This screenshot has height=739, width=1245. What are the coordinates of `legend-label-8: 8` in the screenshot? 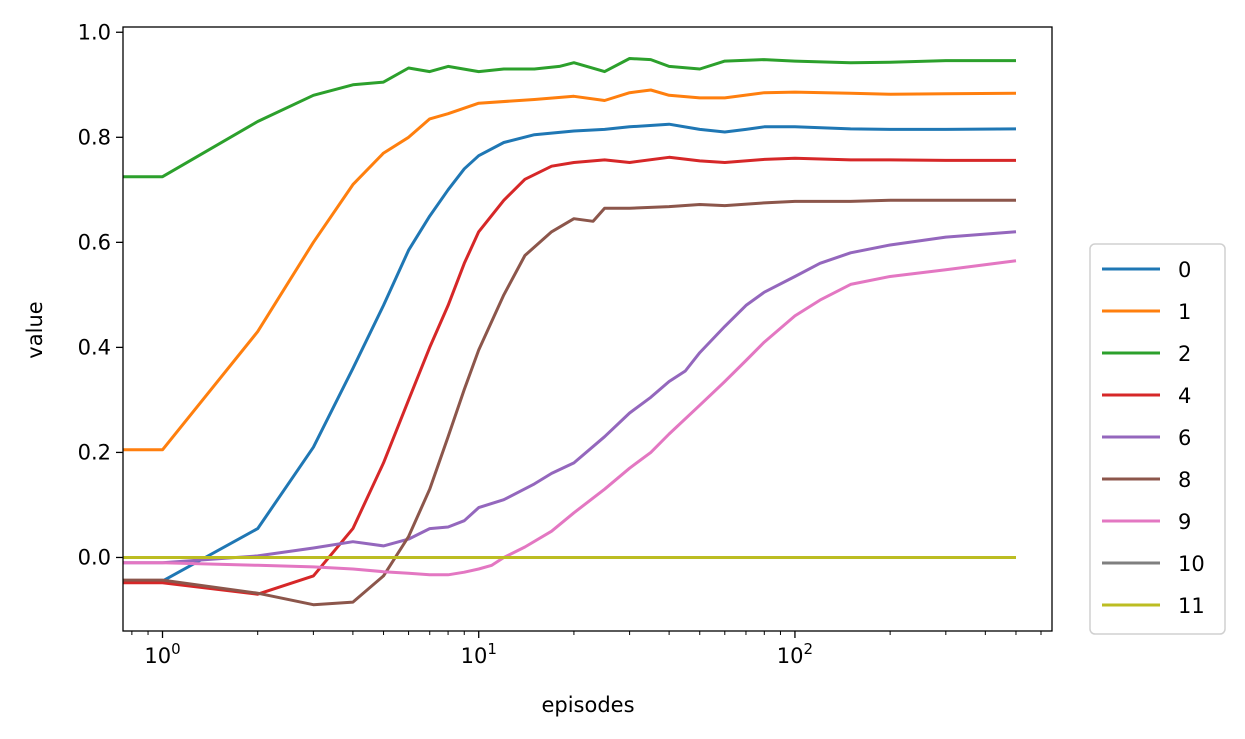 It's located at (1184, 480).